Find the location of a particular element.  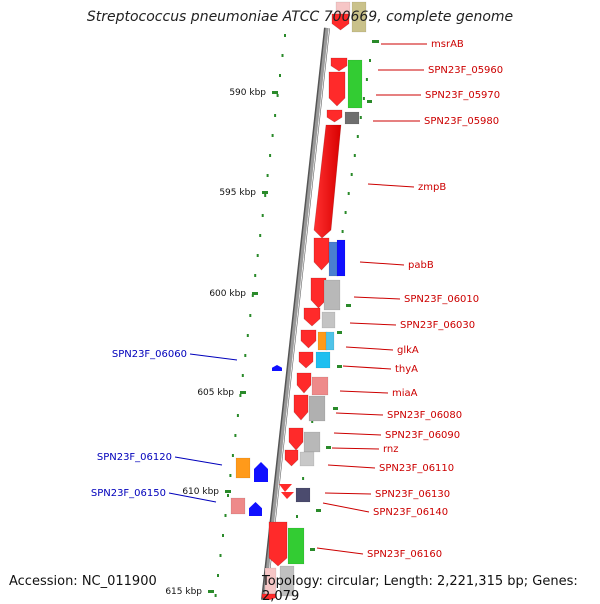

gene-label: SPN23F_06030 is located at coordinates (437, 325).